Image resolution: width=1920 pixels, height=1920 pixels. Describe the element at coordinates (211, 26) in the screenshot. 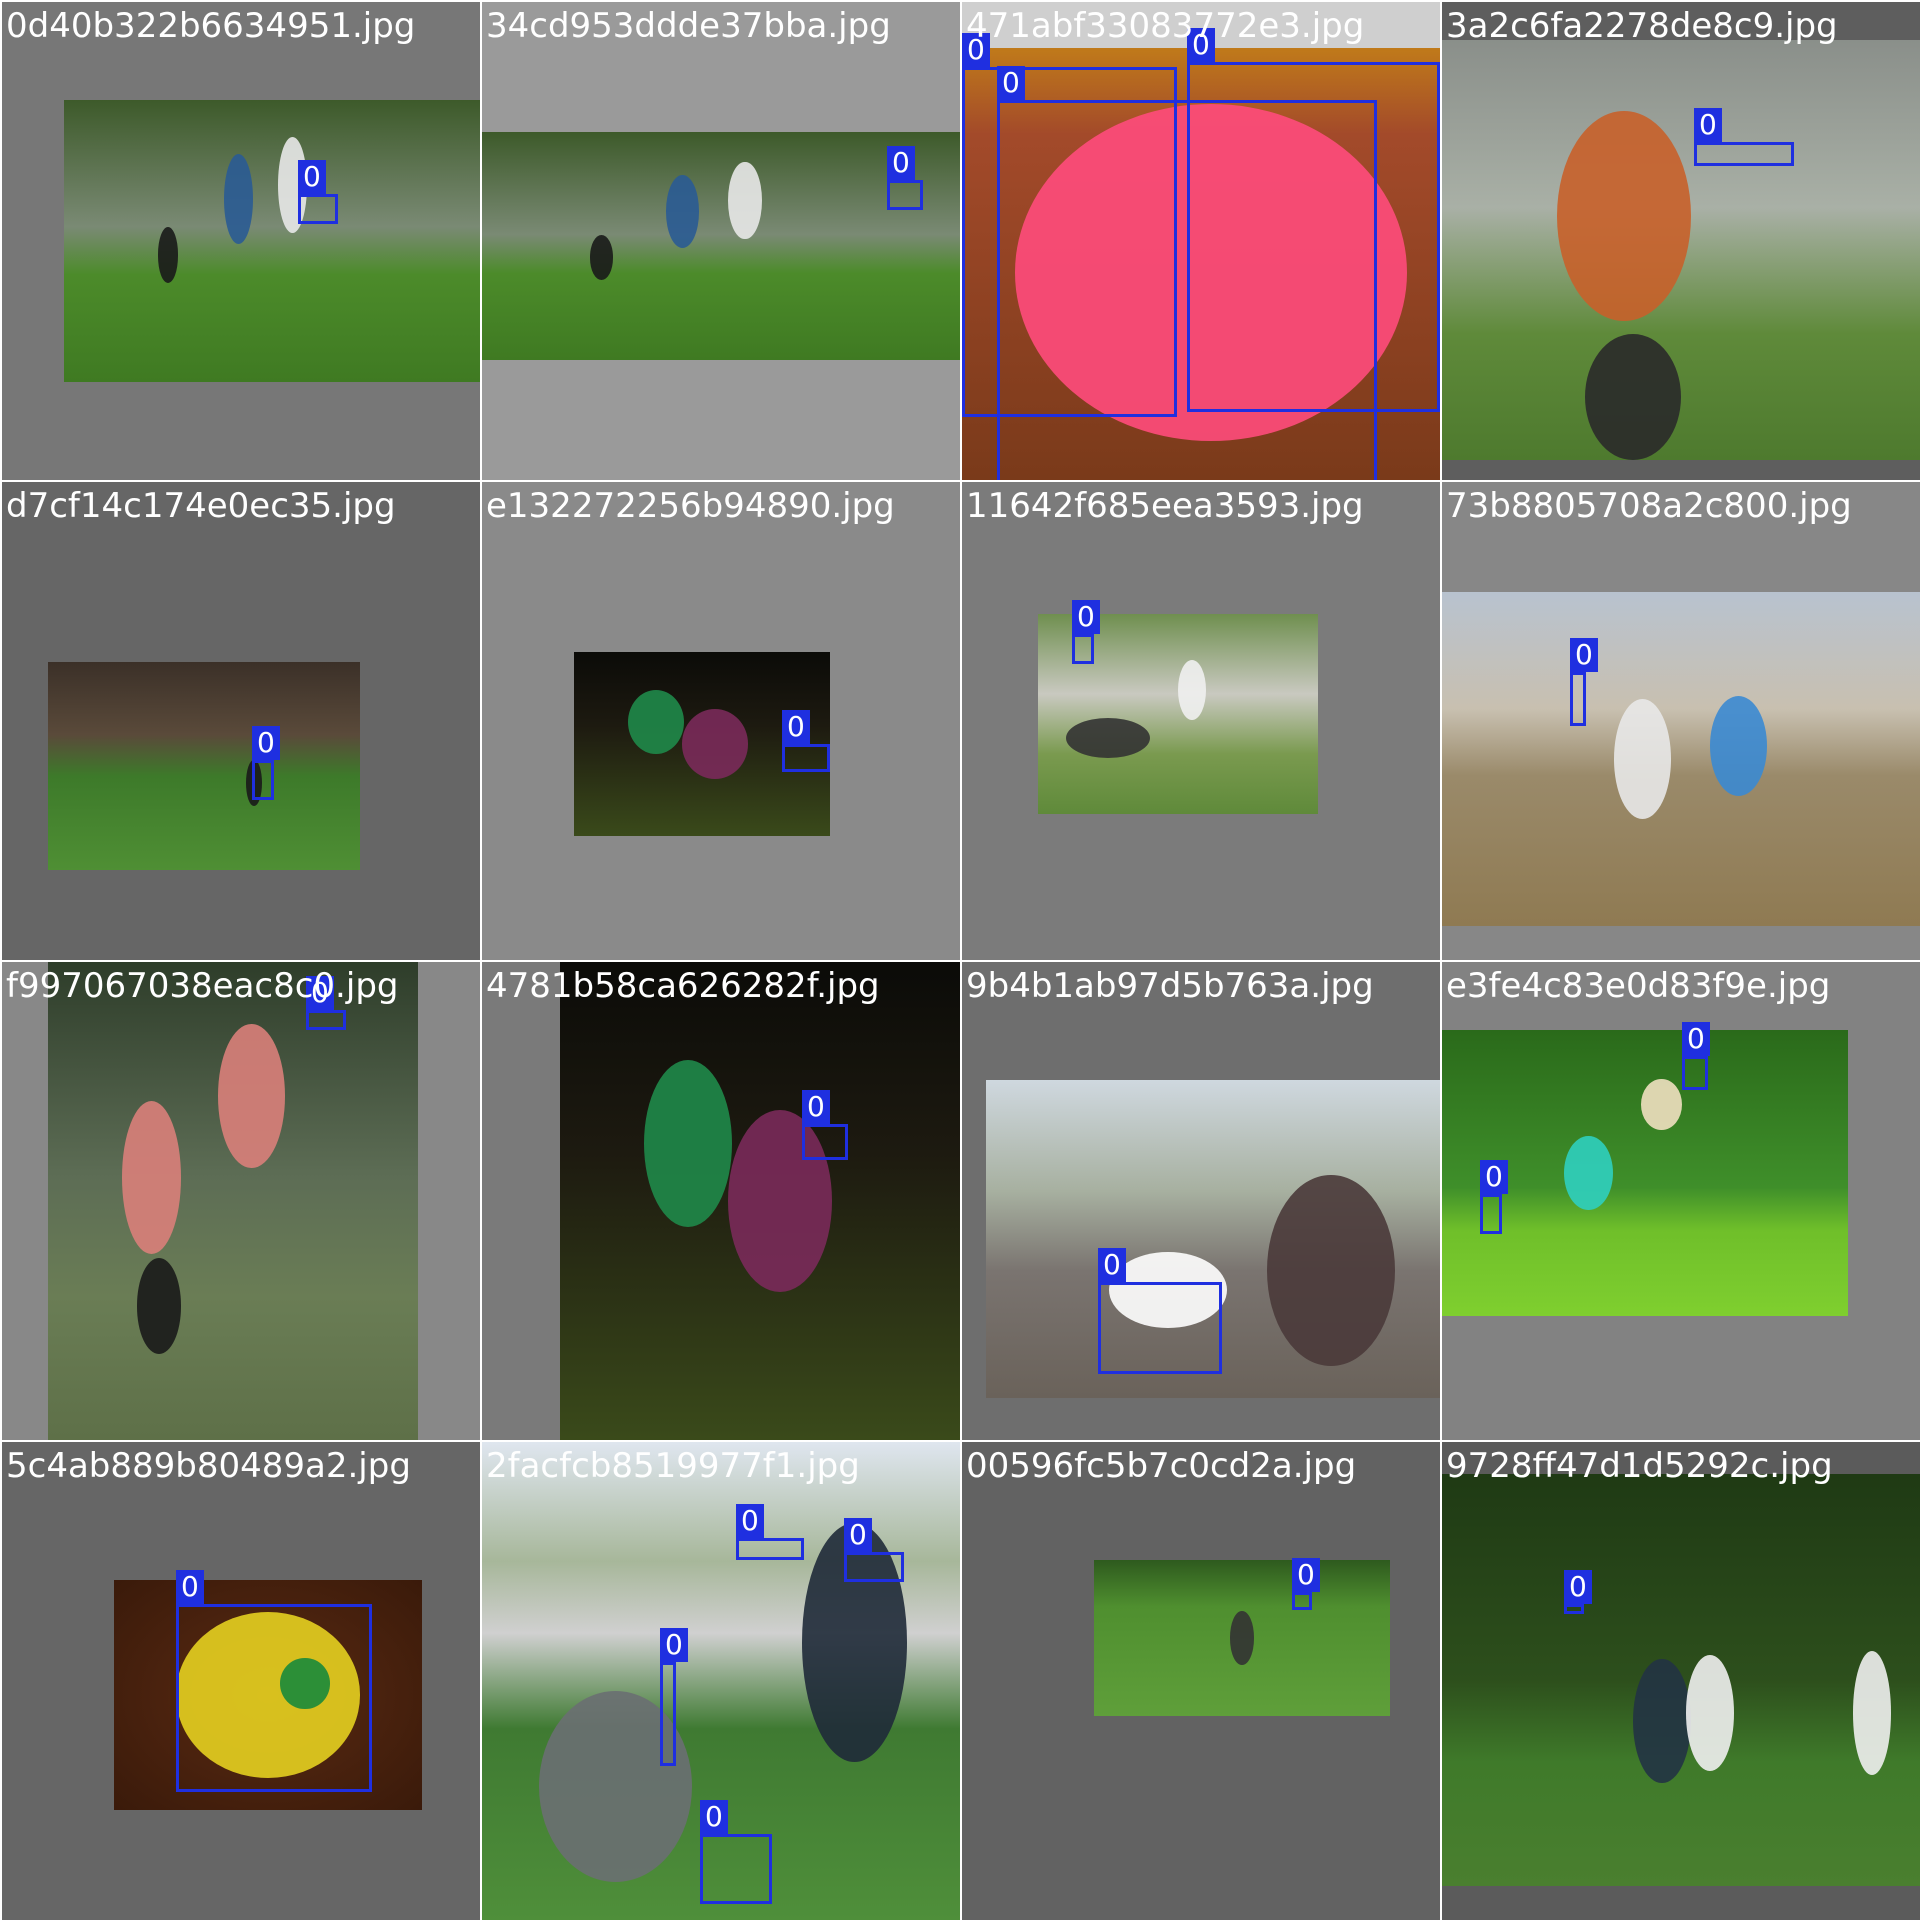

I see `tile-filename: 0d40b322b6634951.jpg` at that location.